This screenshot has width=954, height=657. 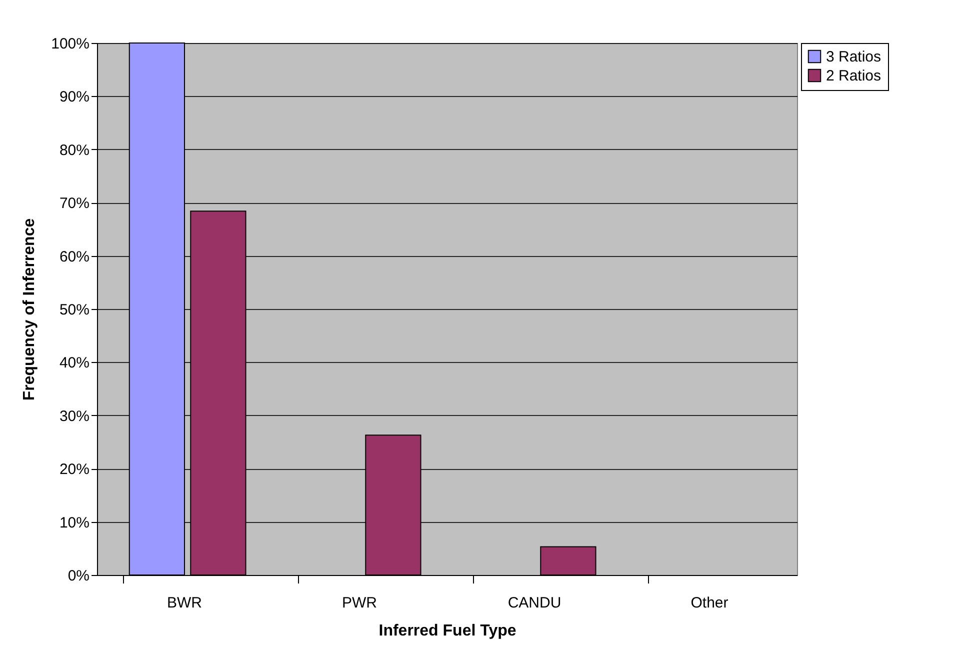 What do you see at coordinates (184, 603) in the screenshot?
I see `x-tick-label: BWR` at bounding box center [184, 603].